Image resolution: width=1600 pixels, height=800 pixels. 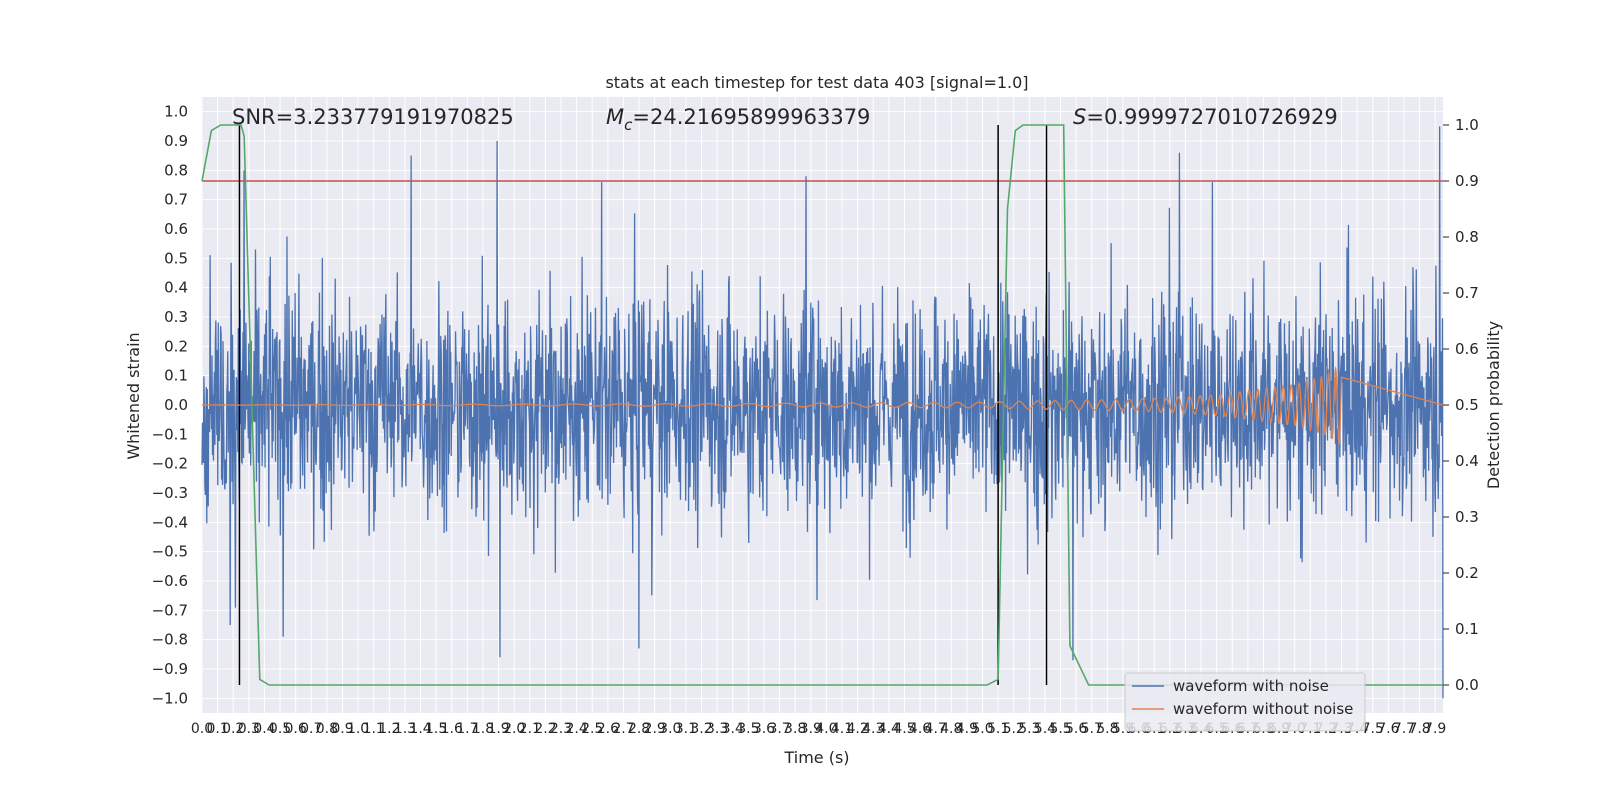 I want to click on y-tick-label: 0.5, so click(x=176, y=258).